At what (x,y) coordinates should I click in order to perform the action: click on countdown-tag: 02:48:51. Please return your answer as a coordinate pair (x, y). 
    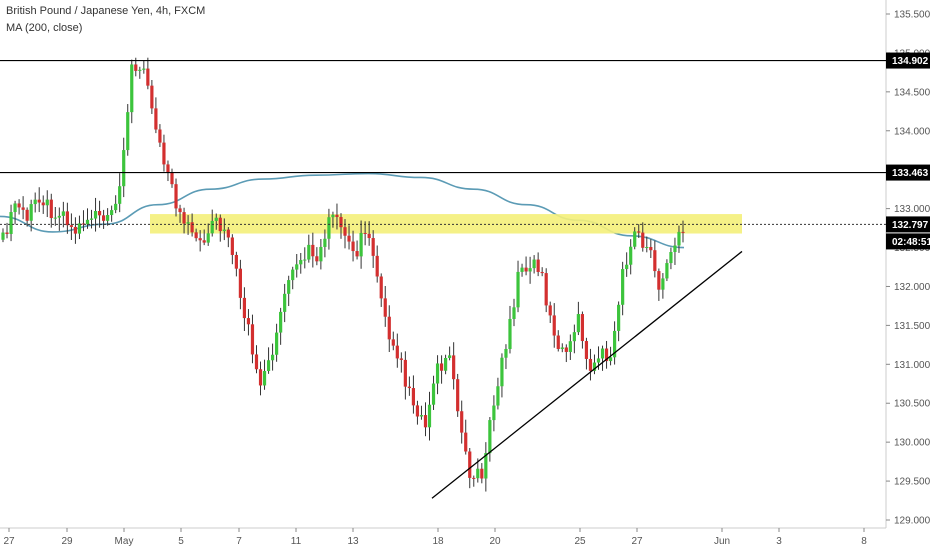
    Looking at the image, I should click on (909, 241).